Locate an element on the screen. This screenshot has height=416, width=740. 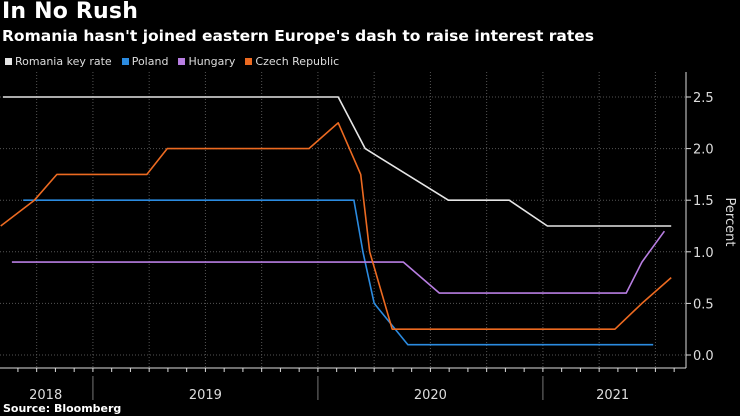
y-axis-label: Percent is located at coordinates (729, 222).